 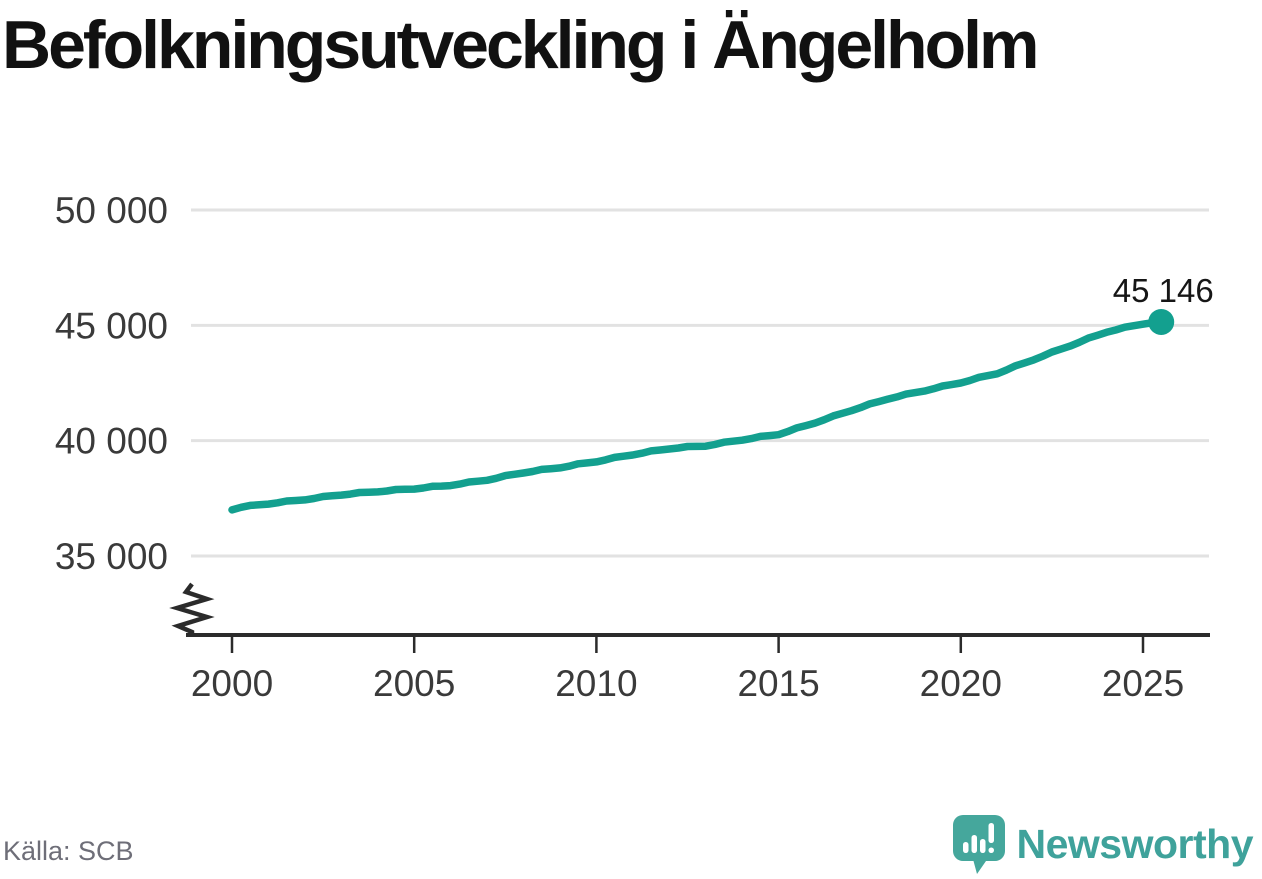 I want to click on x-tick-label: 2005, so click(x=414, y=683).